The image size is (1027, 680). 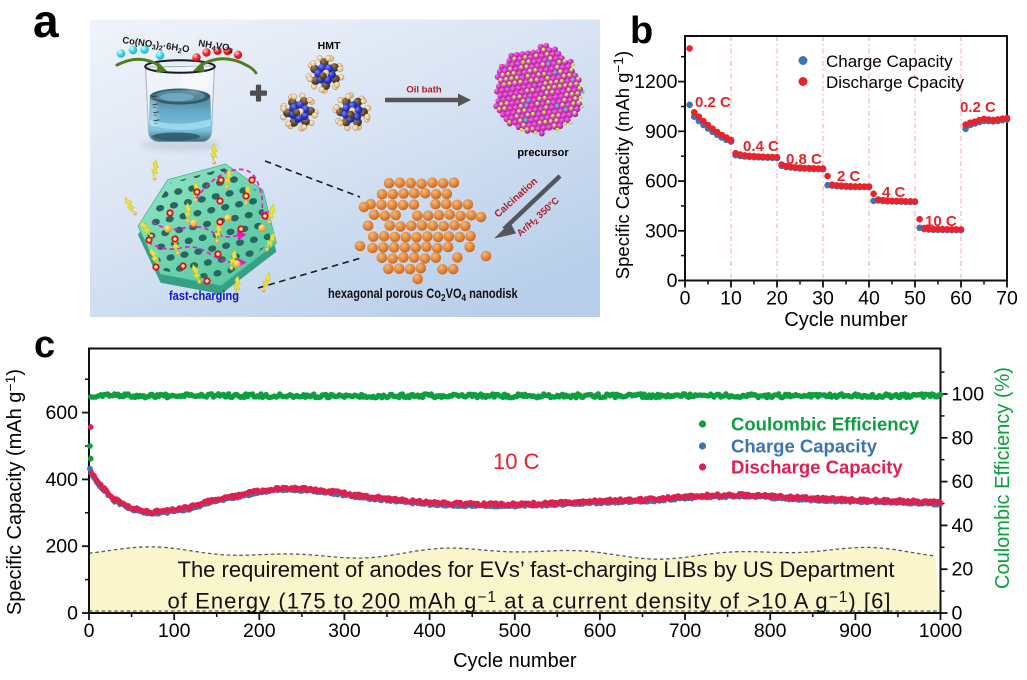 What do you see at coordinates (641, 31) in the screenshot?
I see `svg-text: b` at bounding box center [641, 31].